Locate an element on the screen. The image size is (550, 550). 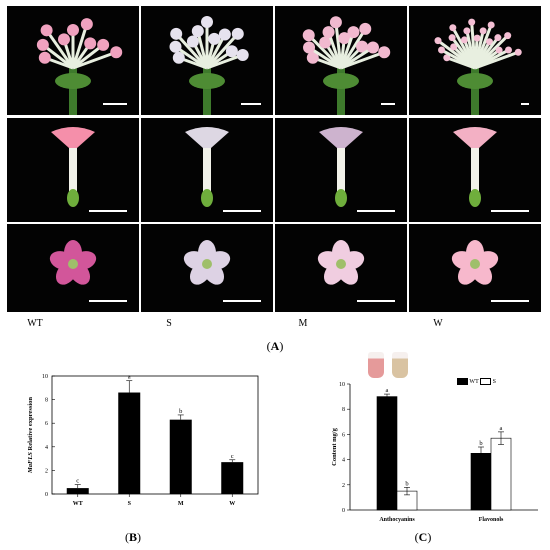
photo-inflorescence-wt is located at coordinates (73, 60).